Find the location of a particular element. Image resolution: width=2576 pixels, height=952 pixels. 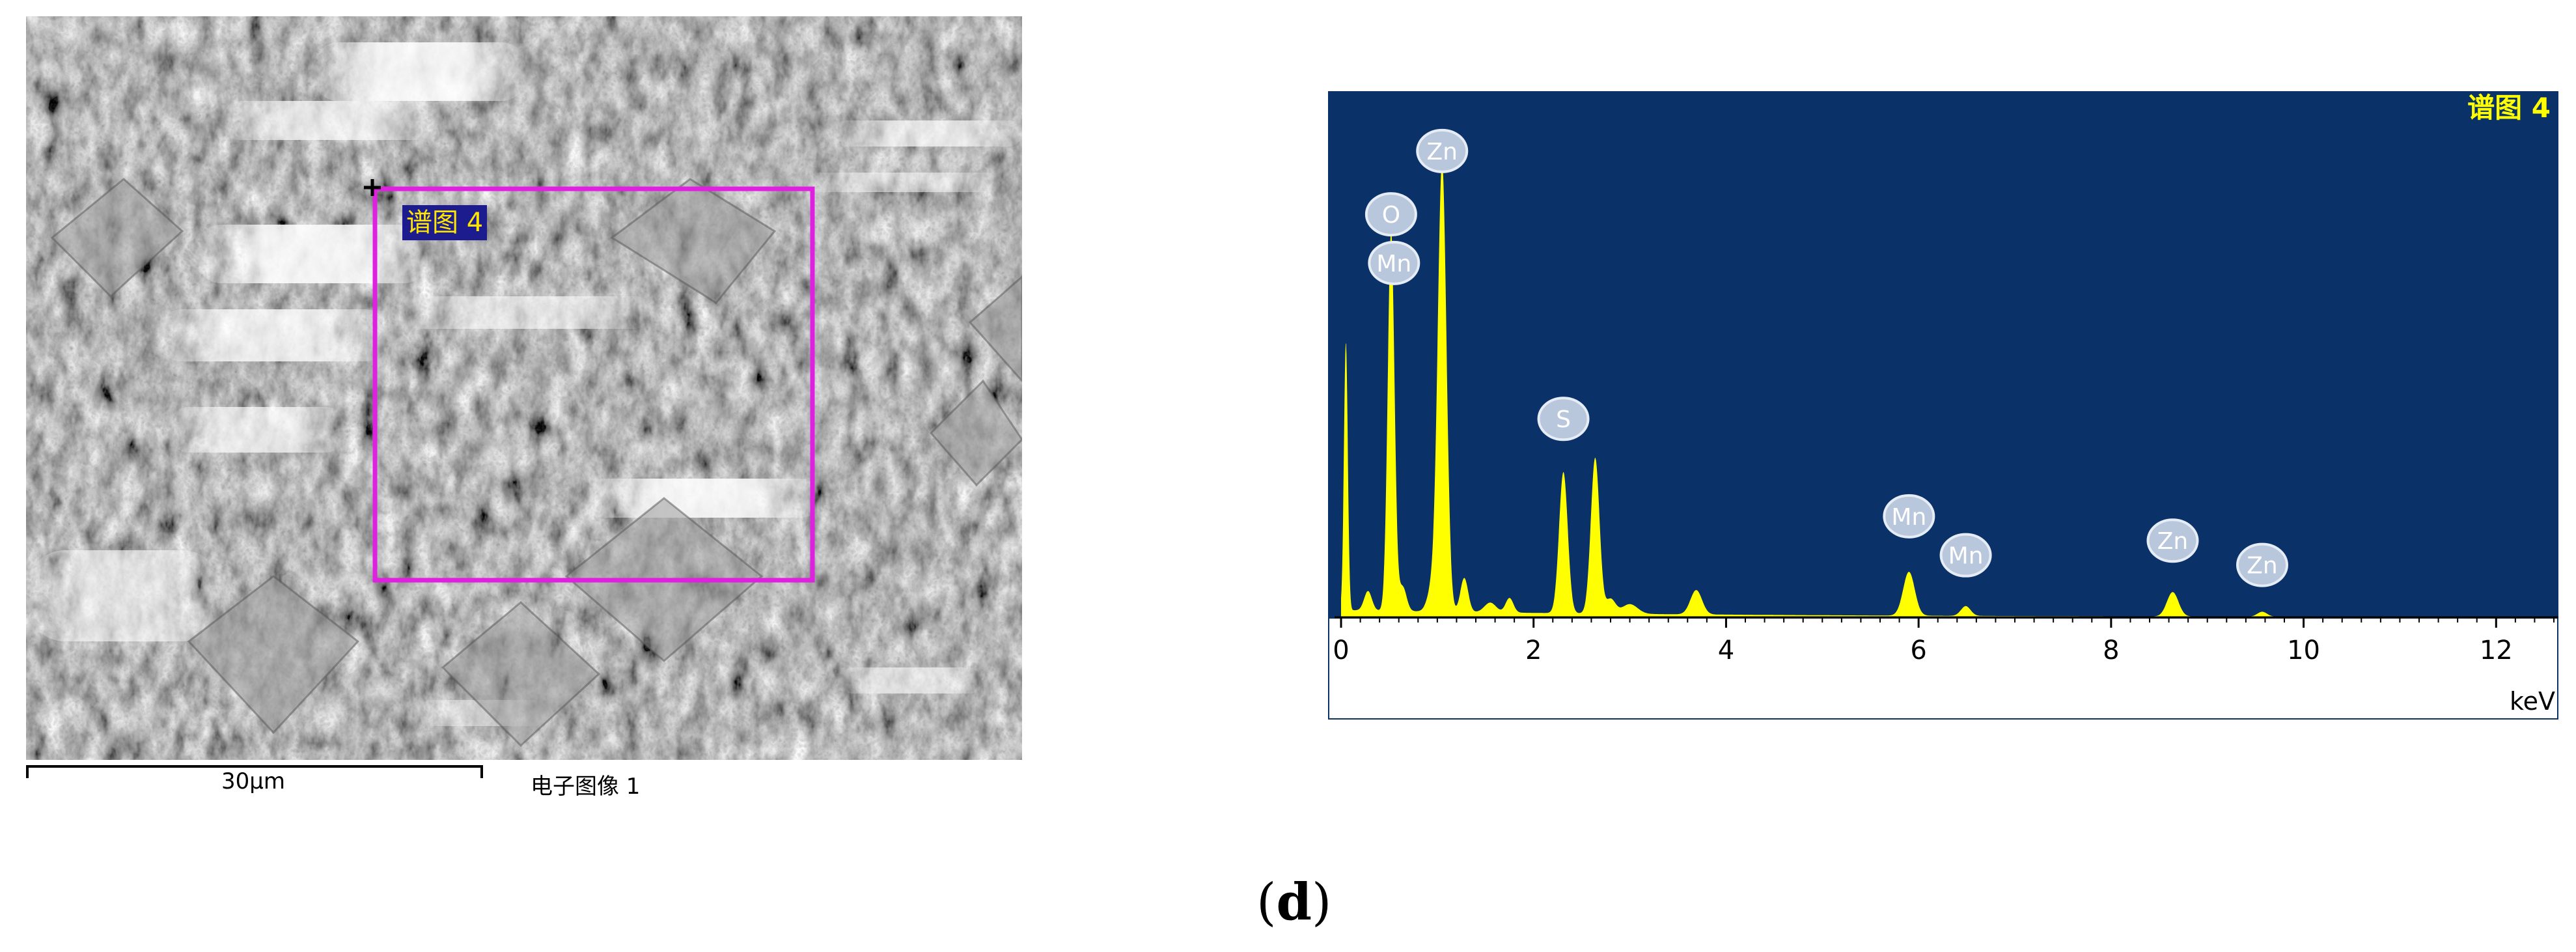

panel-letter: d is located at coordinates (1294, 903).